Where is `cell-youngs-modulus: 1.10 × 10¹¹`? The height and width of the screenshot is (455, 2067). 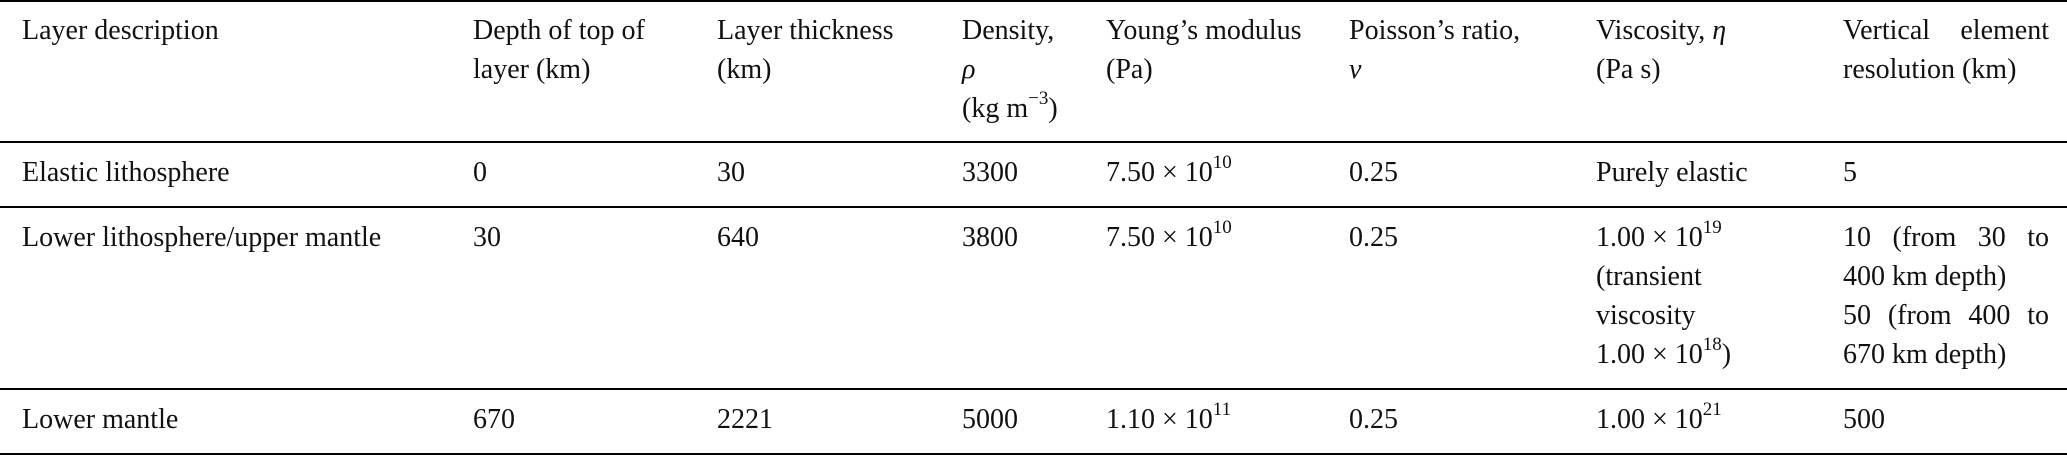 cell-youngs-modulus: 1.10 × 10¹¹ is located at coordinates (1169, 416).